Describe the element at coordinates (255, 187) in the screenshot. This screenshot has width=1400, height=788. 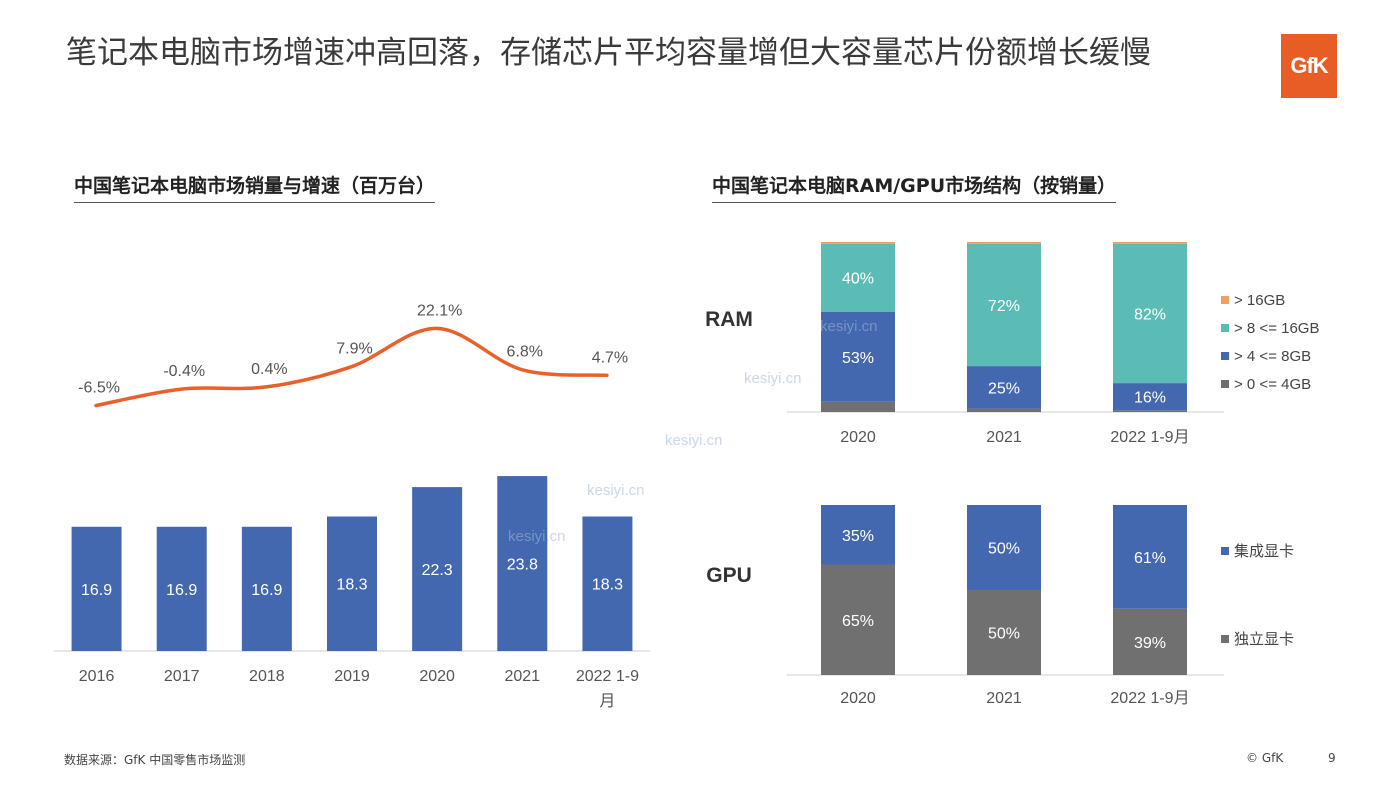
I see `left-chart-title: 中国笔记本电脑市场销量与增速（百万台）` at that location.